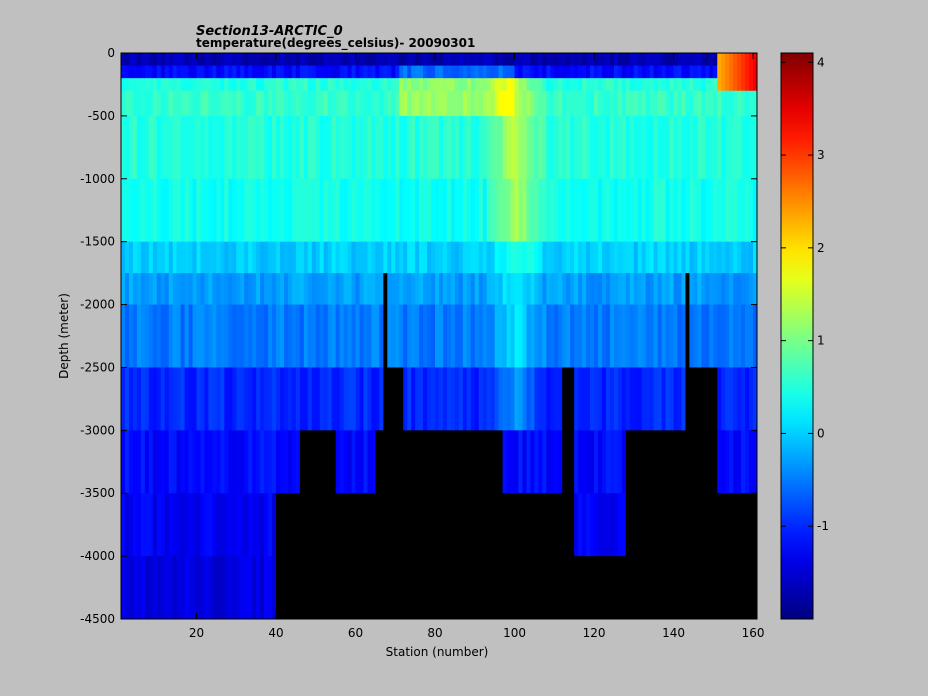 Image resolution: width=928 pixels, height=696 pixels. Describe the element at coordinates (101, 116) in the screenshot. I see `y-tick-label: -500` at that location.